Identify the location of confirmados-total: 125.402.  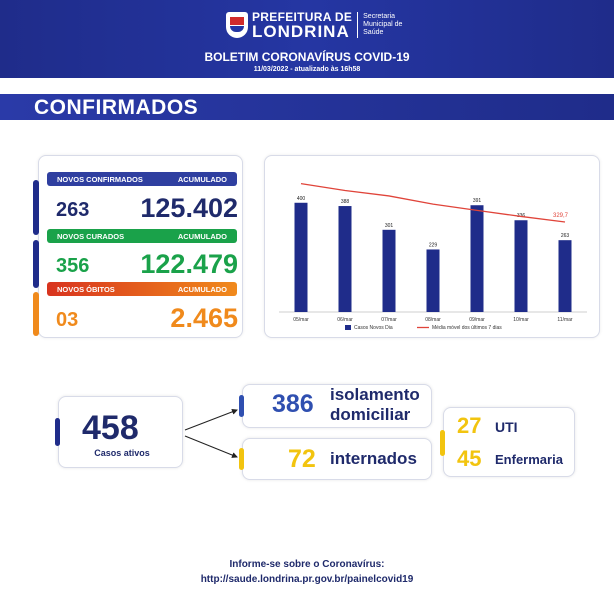
(189, 208).